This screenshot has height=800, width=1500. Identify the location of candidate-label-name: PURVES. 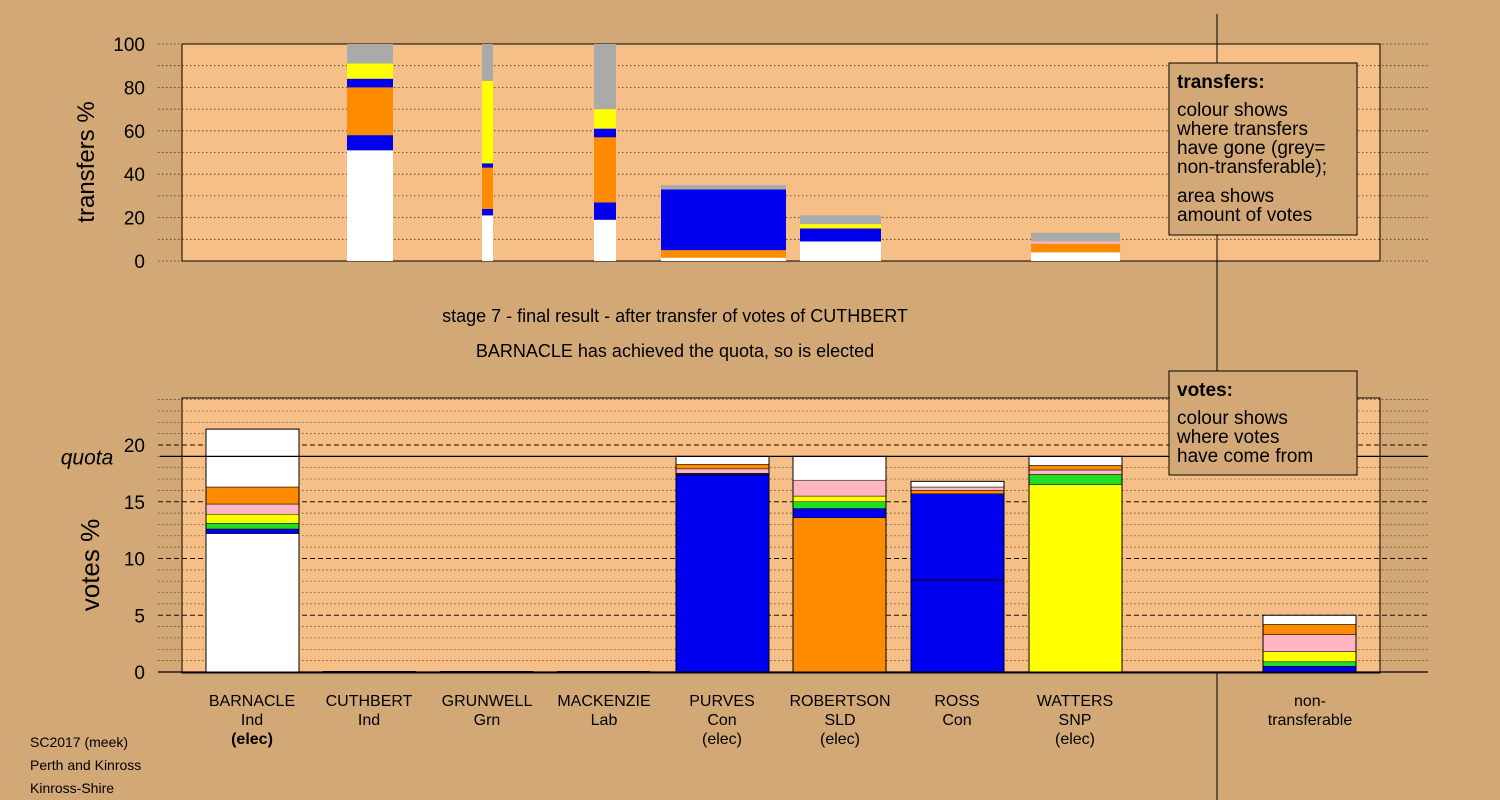
(722, 701).